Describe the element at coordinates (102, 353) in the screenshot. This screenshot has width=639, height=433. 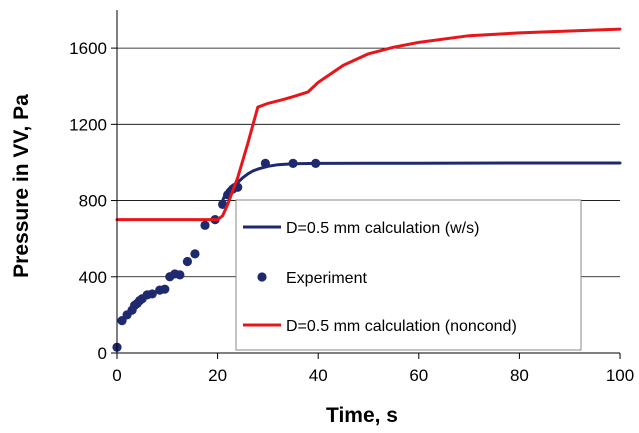
I see `y-tick-label-0: 0` at that location.